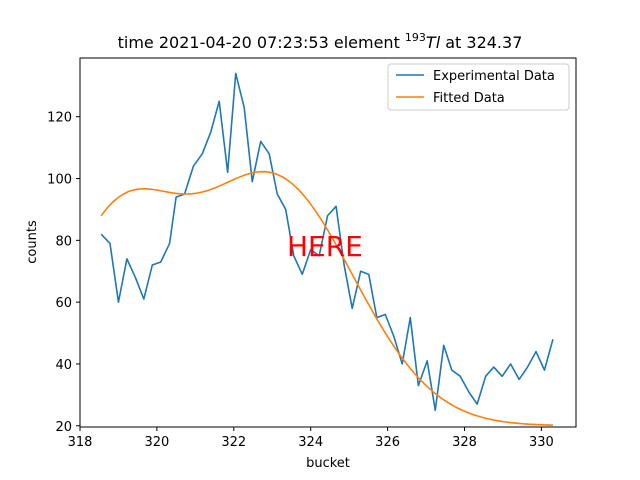 The width and height of the screenshot is (640, 480). I want to click on chart-title-isotope-mass: 193, so click(415, 37).